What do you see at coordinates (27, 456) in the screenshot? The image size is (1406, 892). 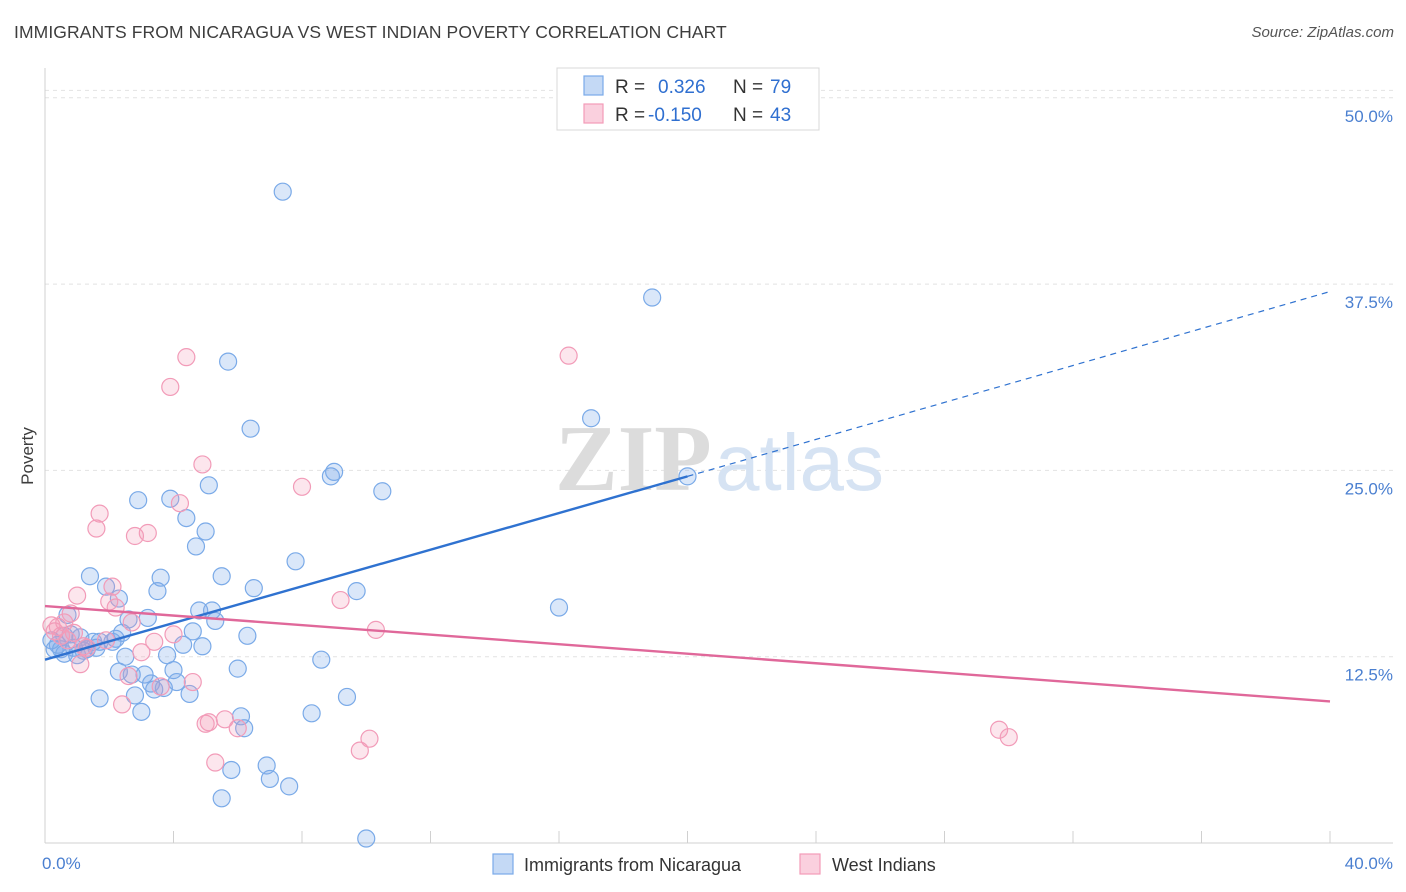 I see `y-axis-label: Poverty` at bounding box center [27, 456].